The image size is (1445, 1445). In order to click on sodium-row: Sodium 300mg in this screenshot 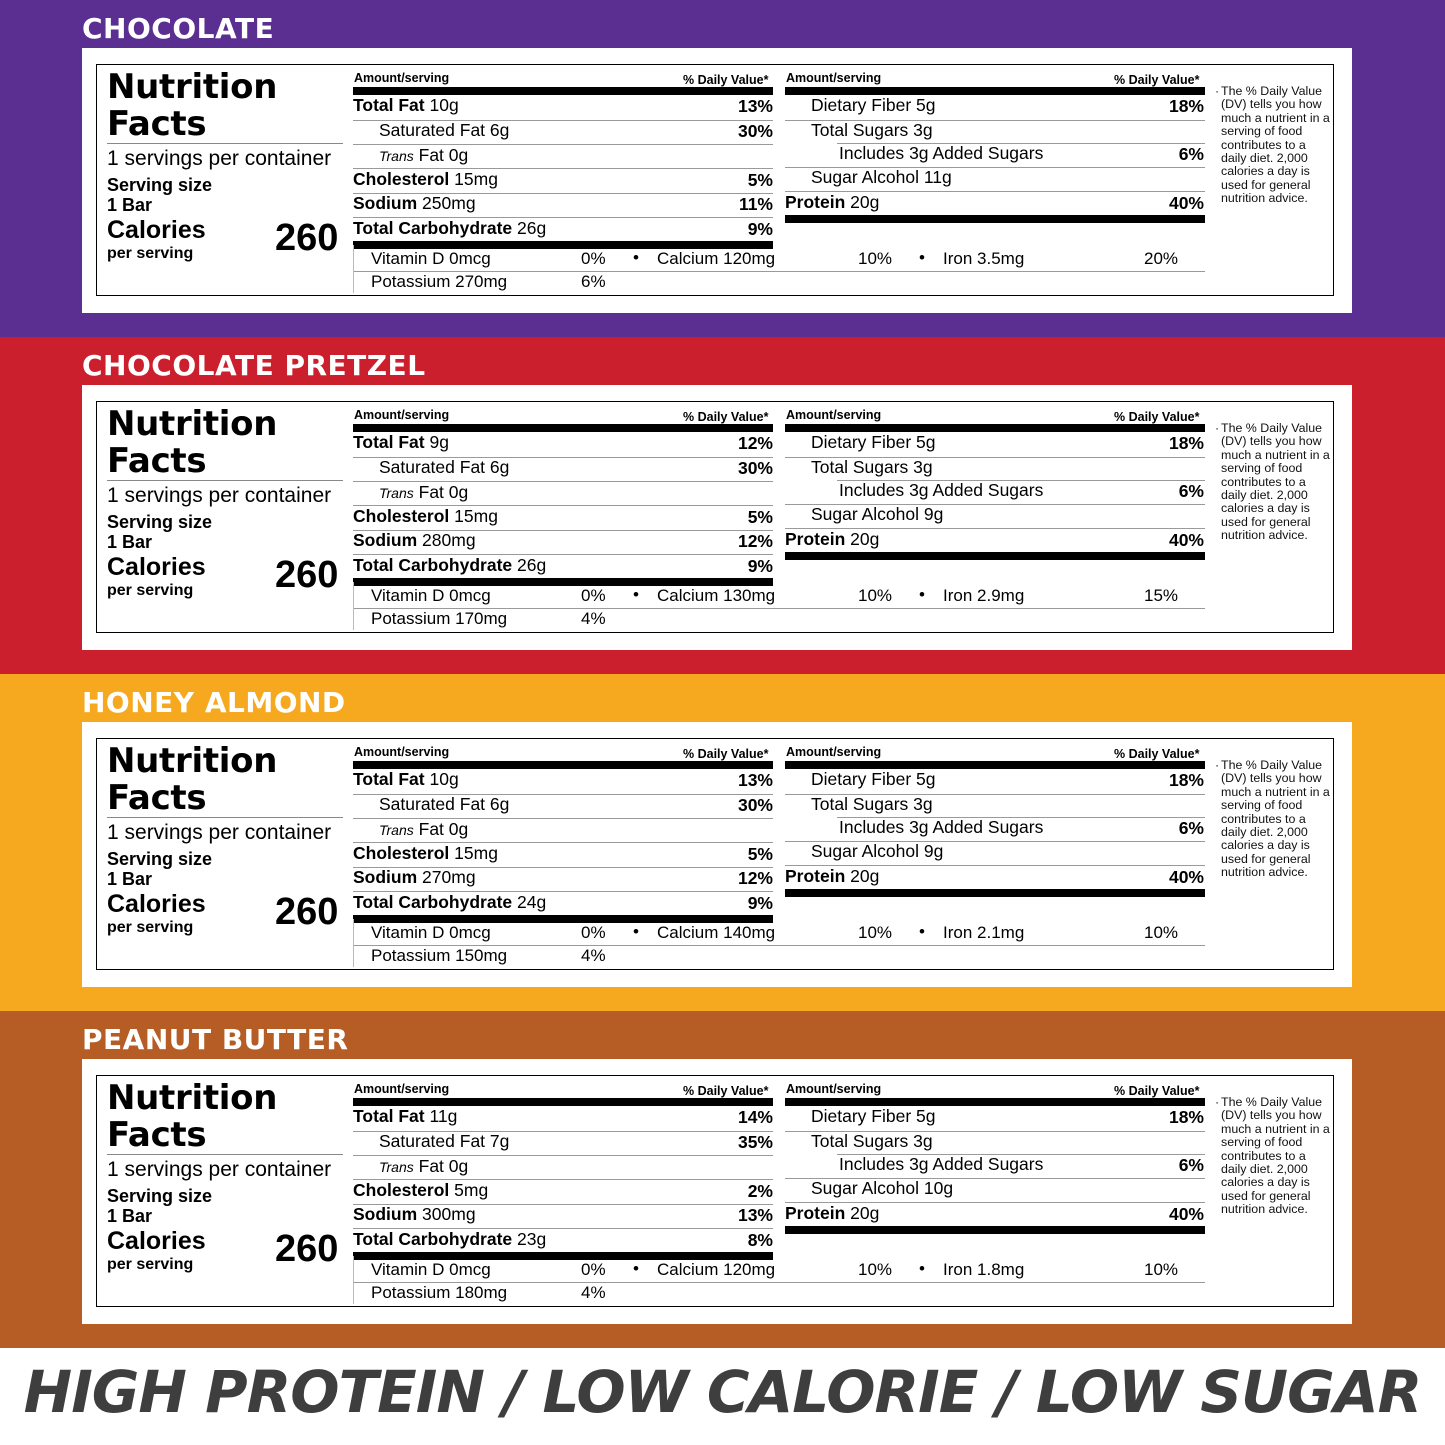, I will do `click(414, 1214)`.